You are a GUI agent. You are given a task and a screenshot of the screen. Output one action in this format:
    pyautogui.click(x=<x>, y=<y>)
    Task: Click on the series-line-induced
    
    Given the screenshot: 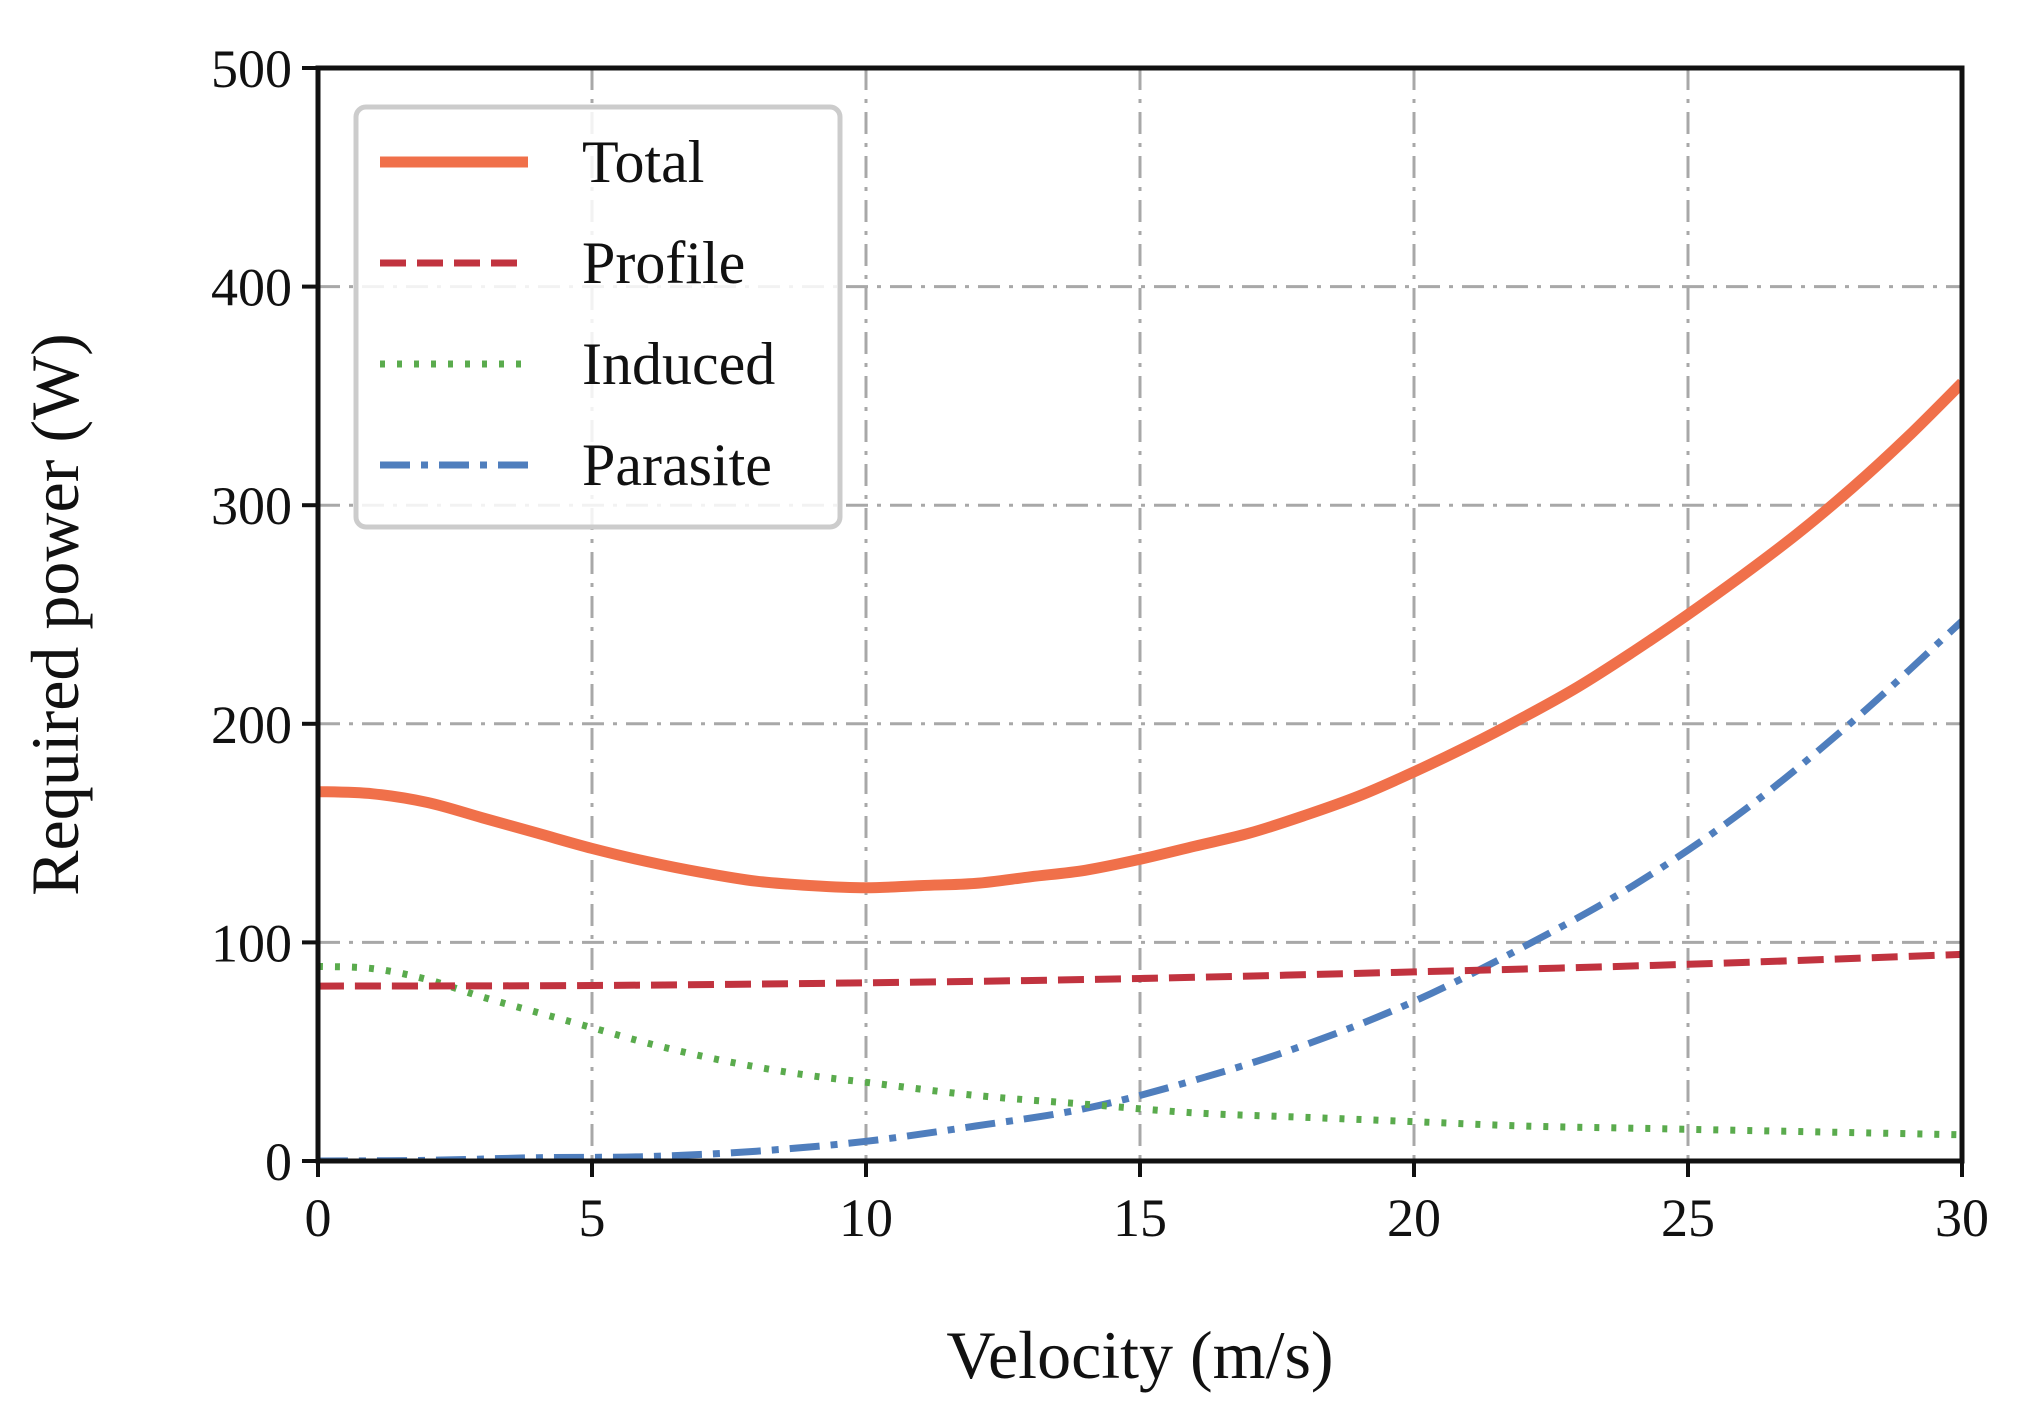 What is the action you would take?
    pyautogui.click(x=1140, y=1050)
    